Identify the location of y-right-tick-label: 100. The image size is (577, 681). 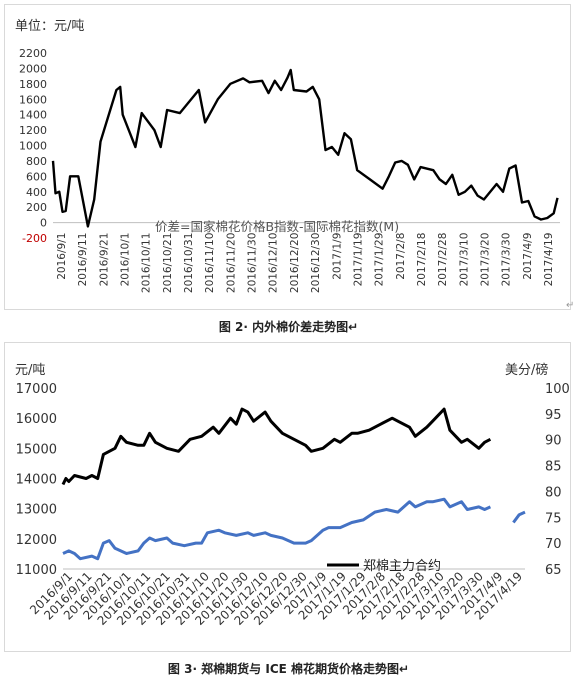
(557, 389).